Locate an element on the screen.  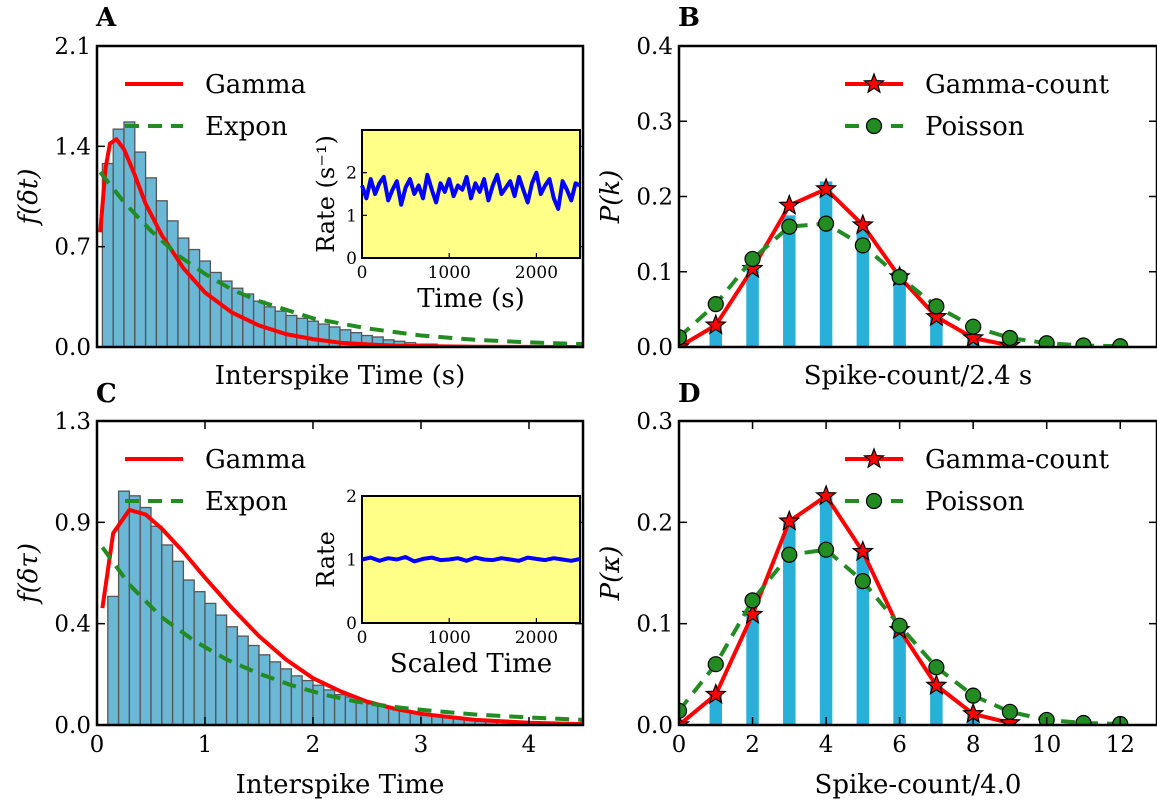
x-tick-label: 3 is located at coordinates (421, 745).